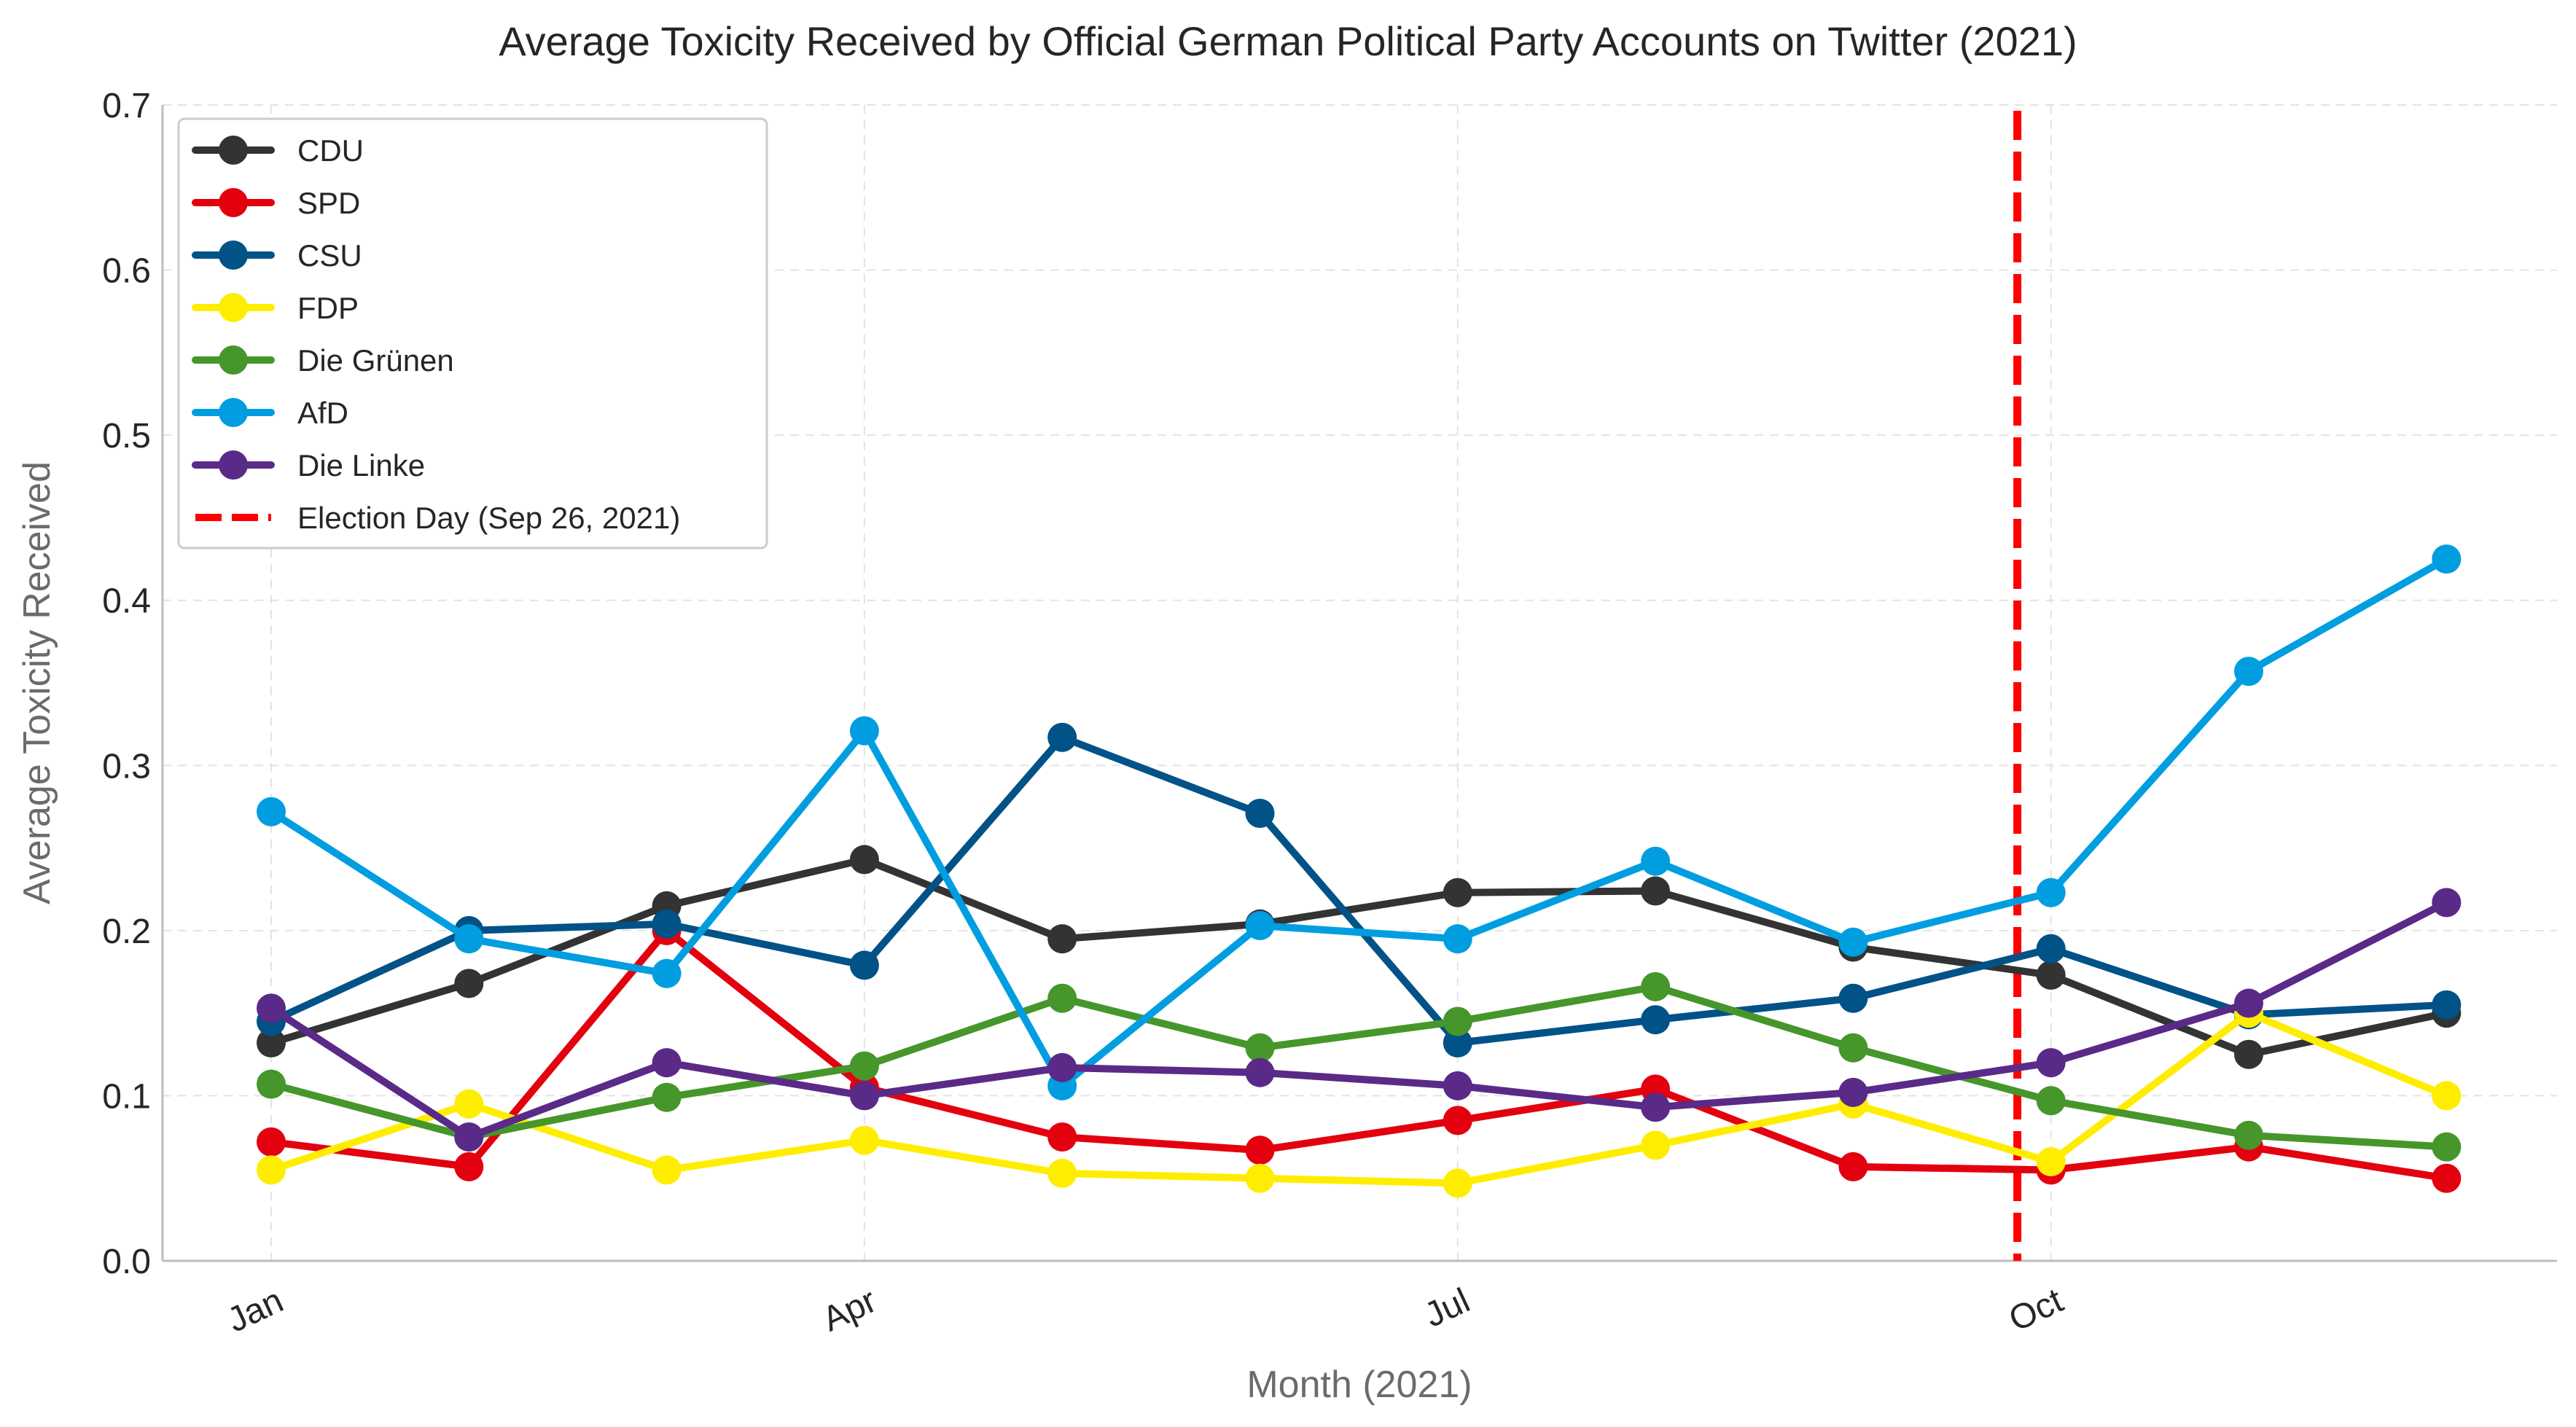 The image size is (2576, 1427). What do you see at coordinates (361, 465) in the screenshot?
I see `legend-label: Die Linke` at bounding box center [361, 465].